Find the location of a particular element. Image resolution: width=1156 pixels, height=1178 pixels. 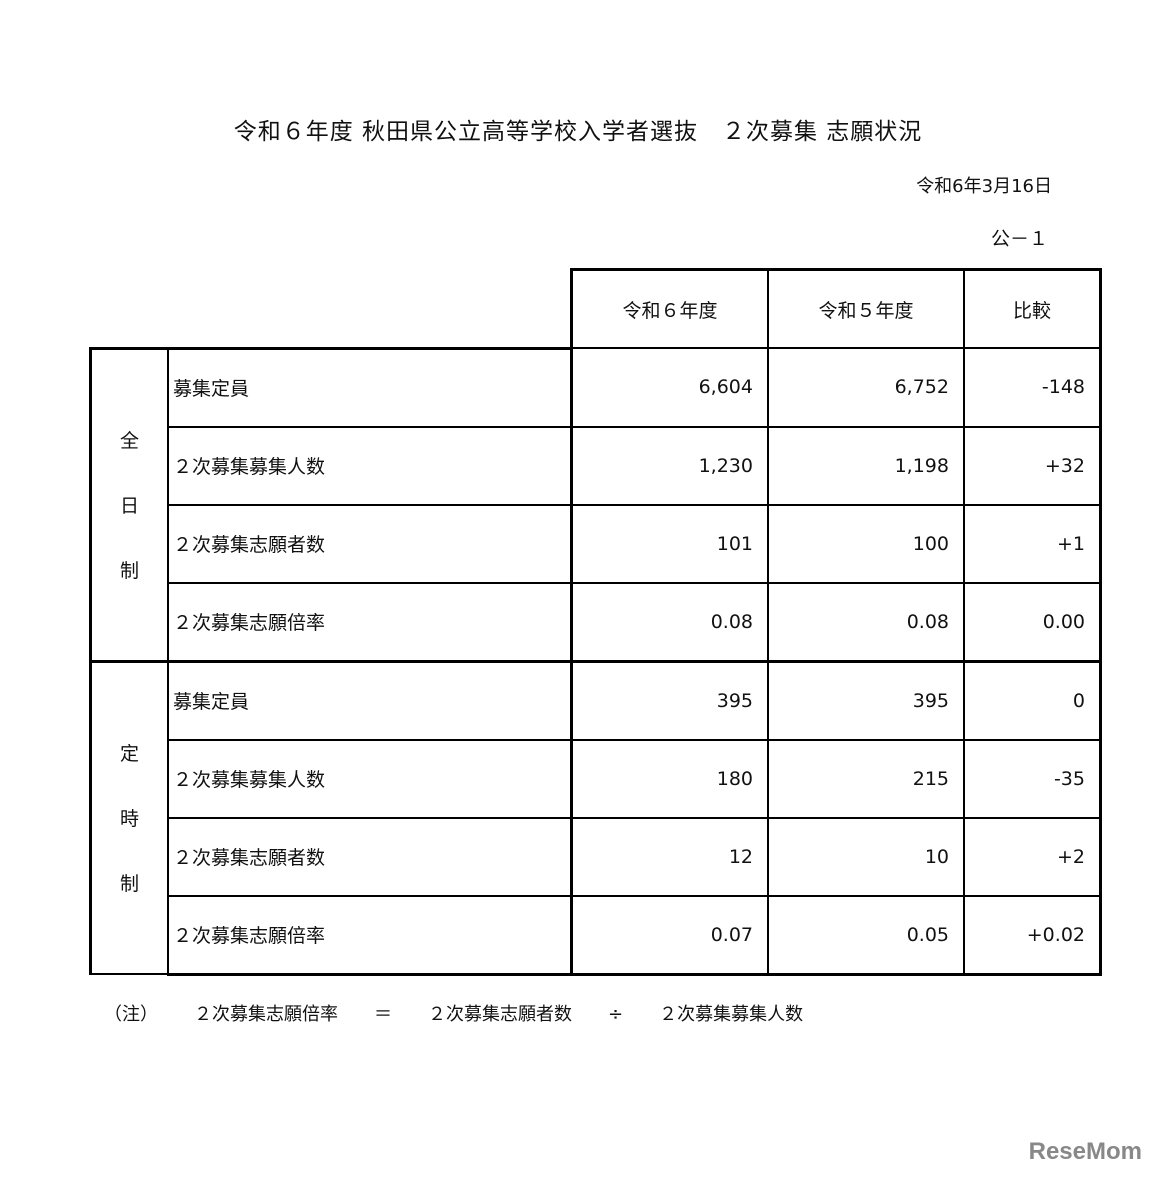

group-label: 全日制 is located at coordinates (129, 504).